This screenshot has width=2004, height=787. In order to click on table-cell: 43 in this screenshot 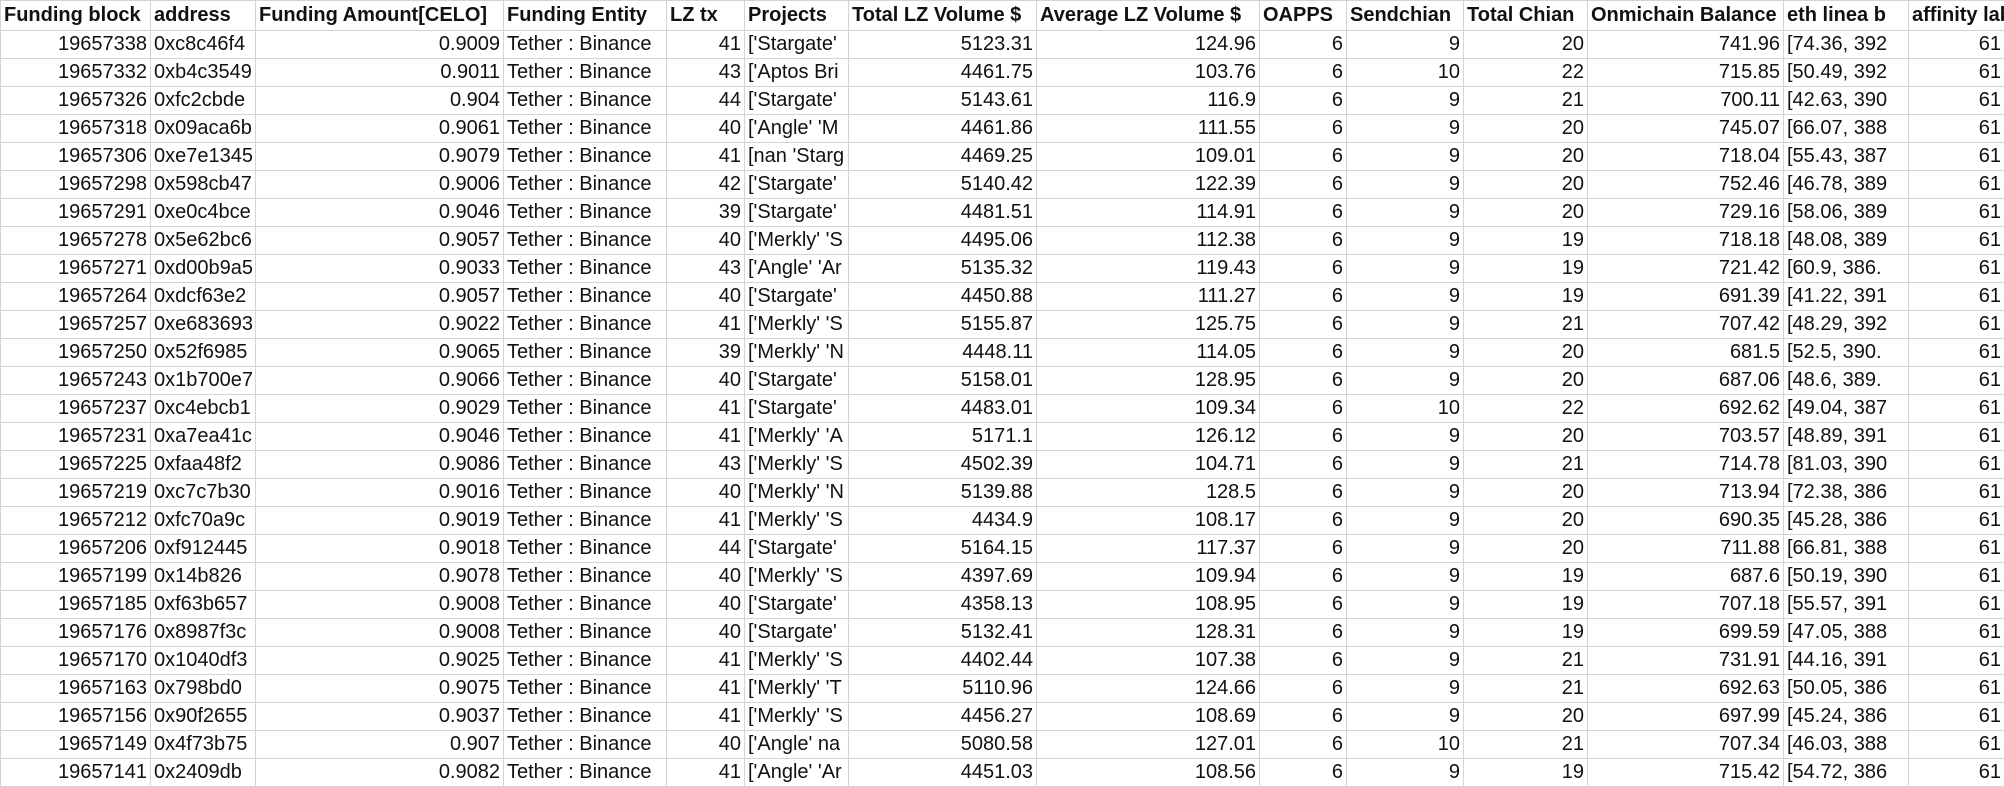, I will do `click(706, 465)`.